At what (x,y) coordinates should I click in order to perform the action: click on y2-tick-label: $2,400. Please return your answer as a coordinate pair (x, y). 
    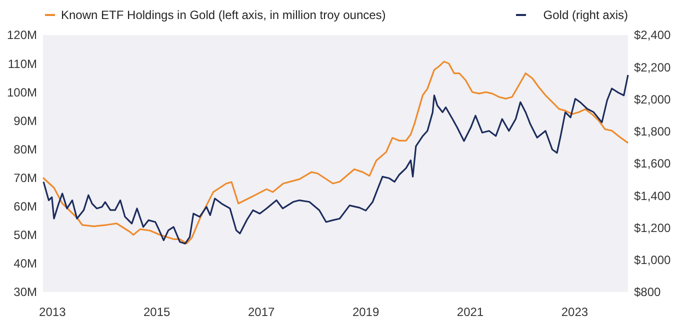
    Looking at the image, I should click on (653, 35).